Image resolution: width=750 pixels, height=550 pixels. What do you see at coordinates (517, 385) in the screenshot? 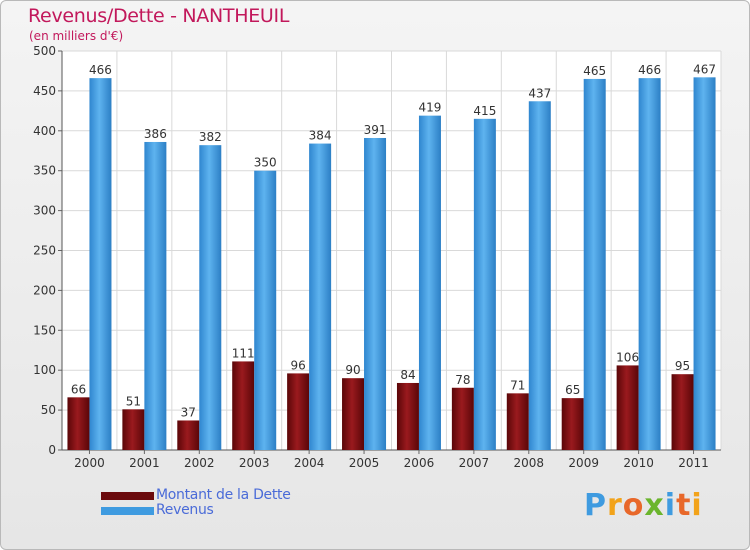
I see `data-label-debt: 71` at bounding box center [517, 385].